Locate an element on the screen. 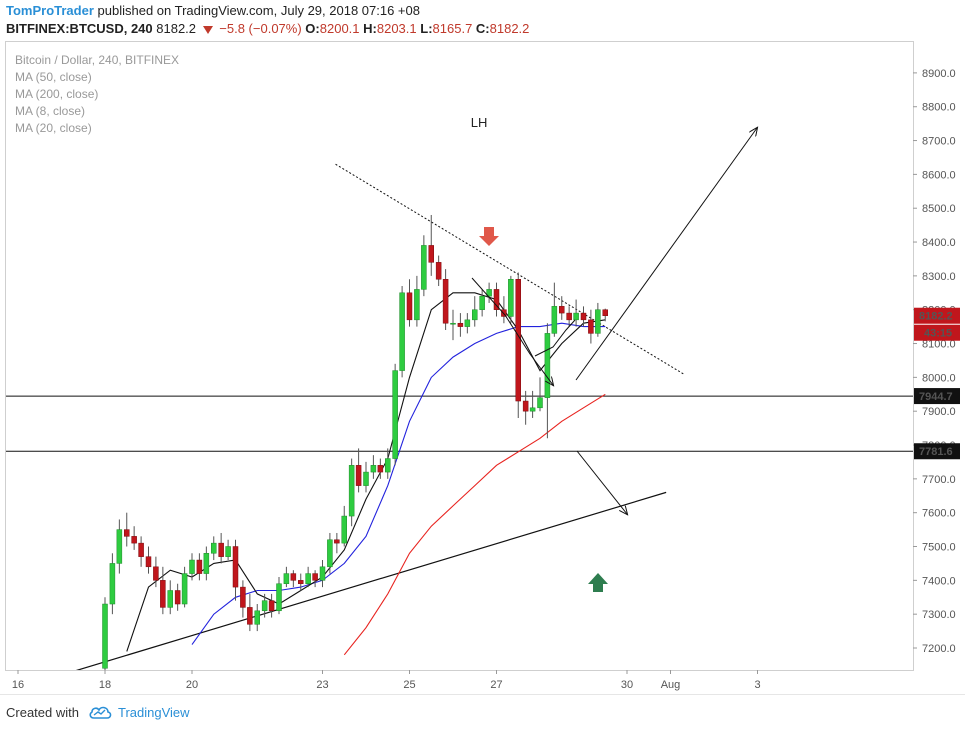  open-label: O: is located at coordinates (312, 28).